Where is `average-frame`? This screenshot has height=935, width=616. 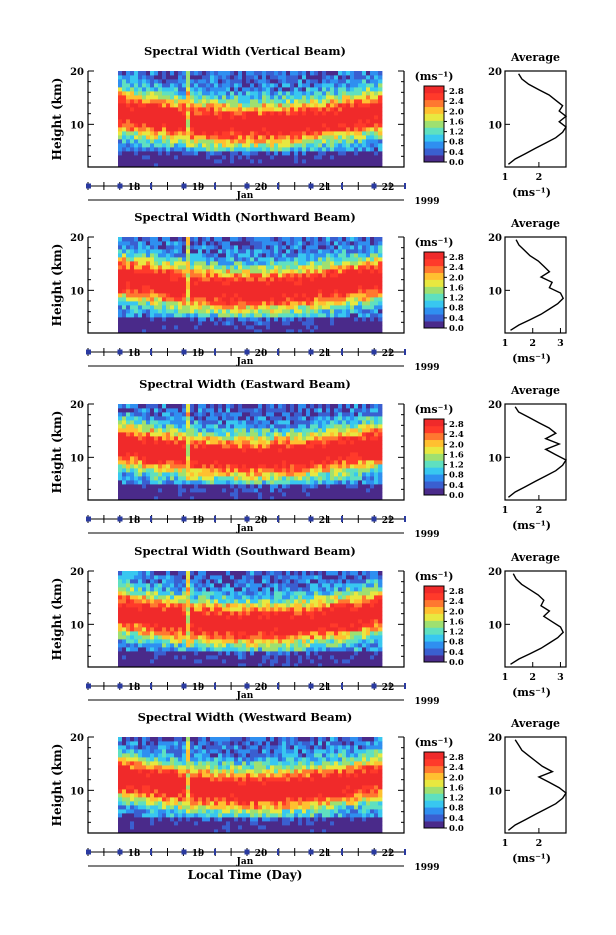
average-frame is located at coordinates (535, 285).